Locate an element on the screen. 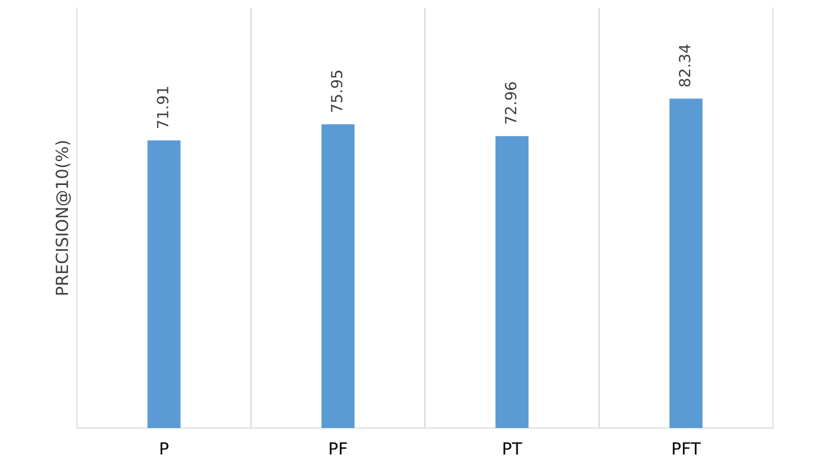 The height and width of the screenshot is (476, 814). x-tick-label: PT is located at coordinates (513, 448).